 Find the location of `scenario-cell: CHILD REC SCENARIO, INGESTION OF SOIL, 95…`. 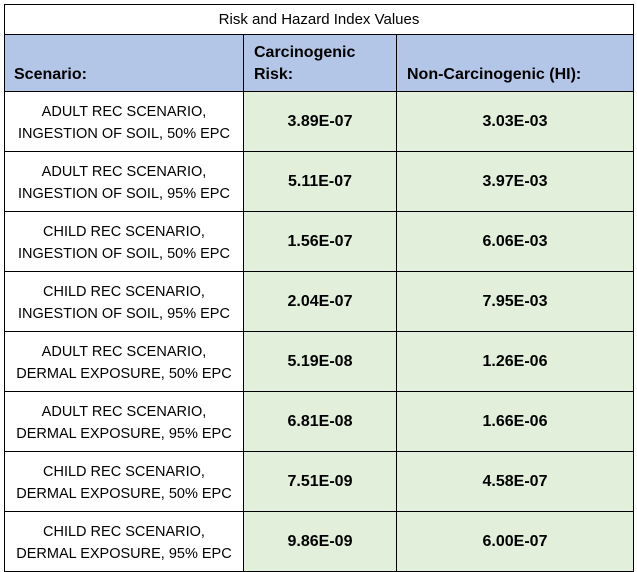

scenario-cell: CHILD REC SCENARIO, INGESTION OF SOIL, 95… is located at coordinates (124, 301).